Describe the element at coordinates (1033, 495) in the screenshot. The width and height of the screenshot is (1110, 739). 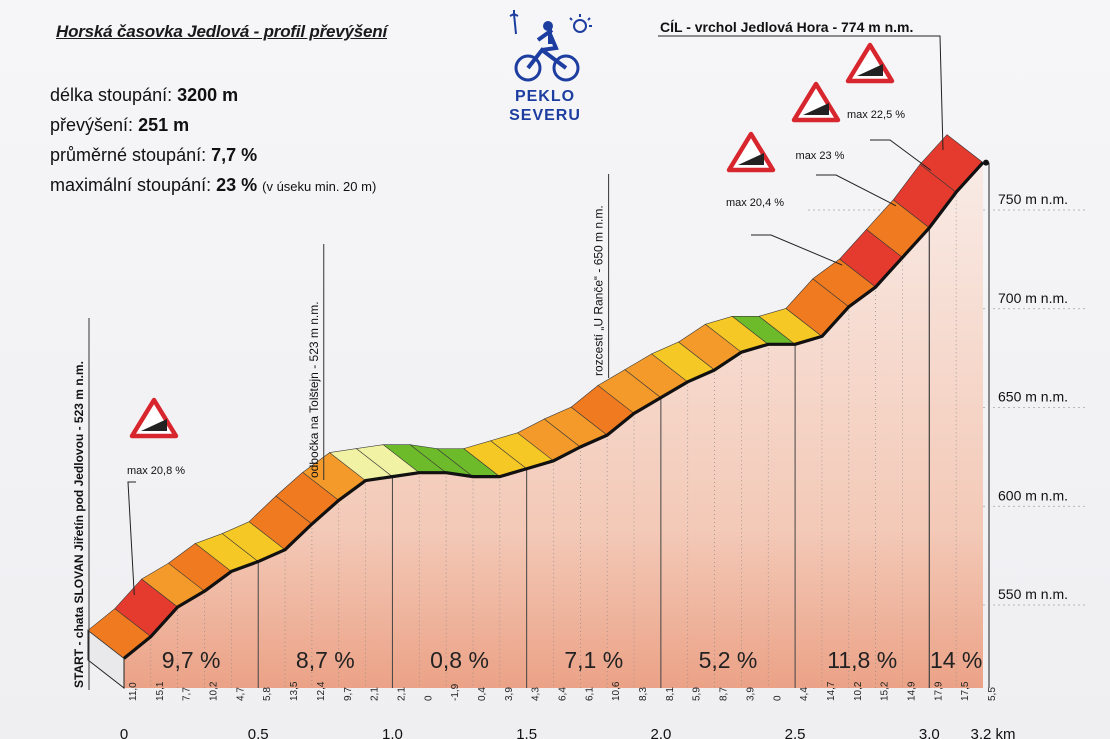
I see `y-tick-label: 600 m n.m.` at that location.